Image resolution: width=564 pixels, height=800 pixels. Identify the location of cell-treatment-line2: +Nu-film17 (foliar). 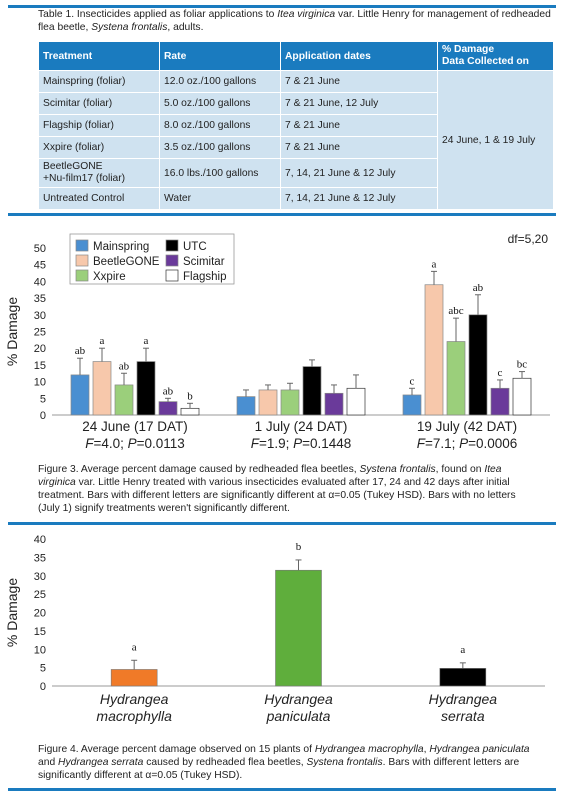
(84, 178).